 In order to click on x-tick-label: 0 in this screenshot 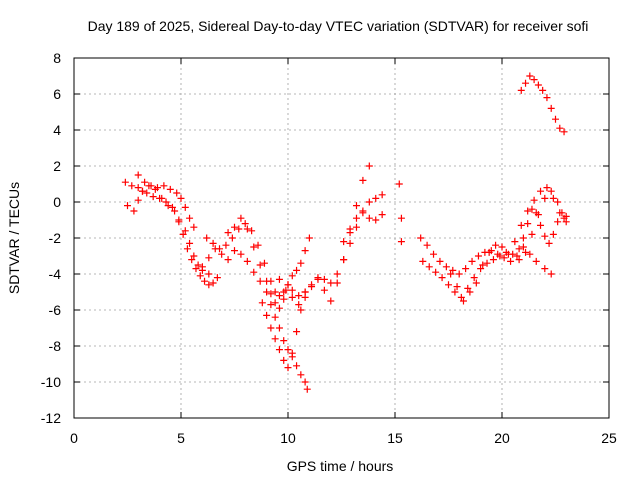, I will do `click(74, 438)`.